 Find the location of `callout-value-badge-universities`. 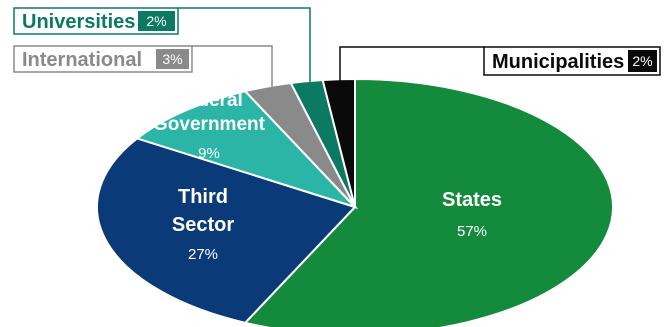

callout-value-badge-universities is located at coordinates (156, 21).